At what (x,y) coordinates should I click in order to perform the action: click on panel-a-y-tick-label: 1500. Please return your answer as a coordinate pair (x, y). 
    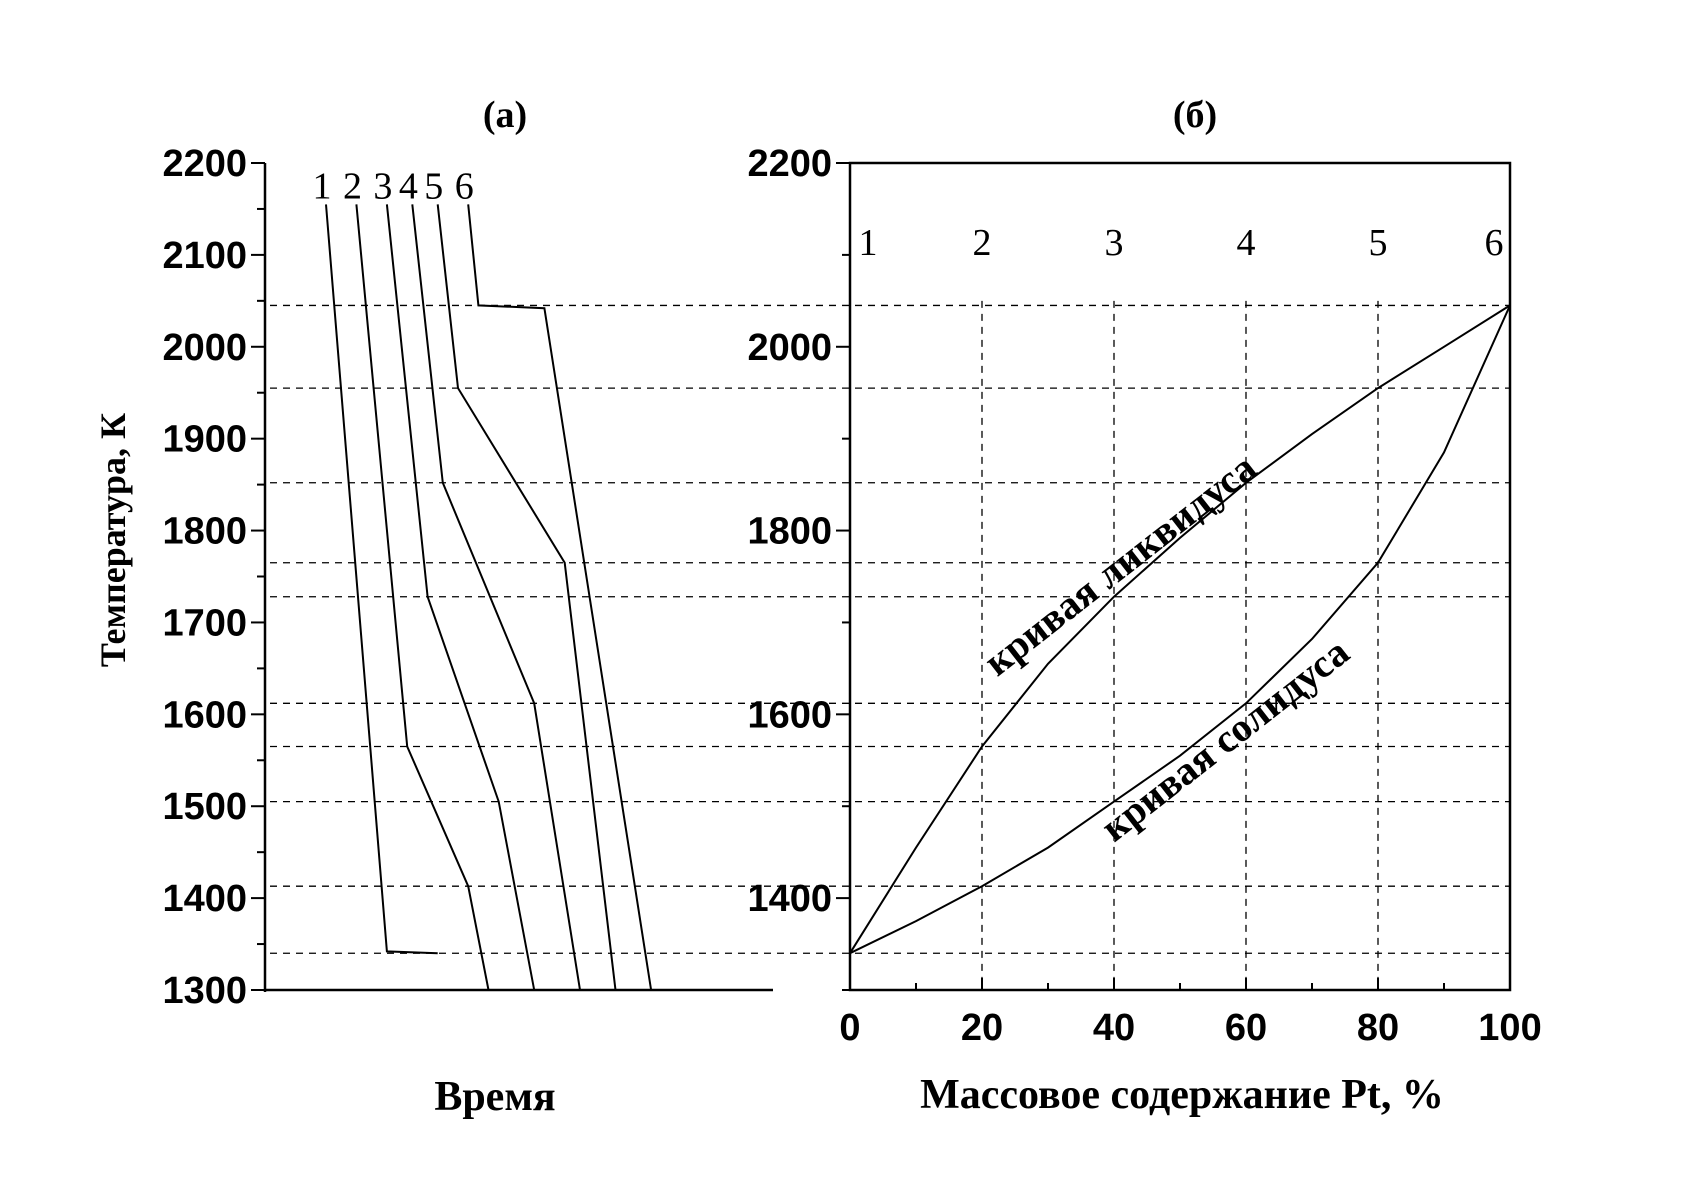
    Looking at the image, I should click on (204, 807).